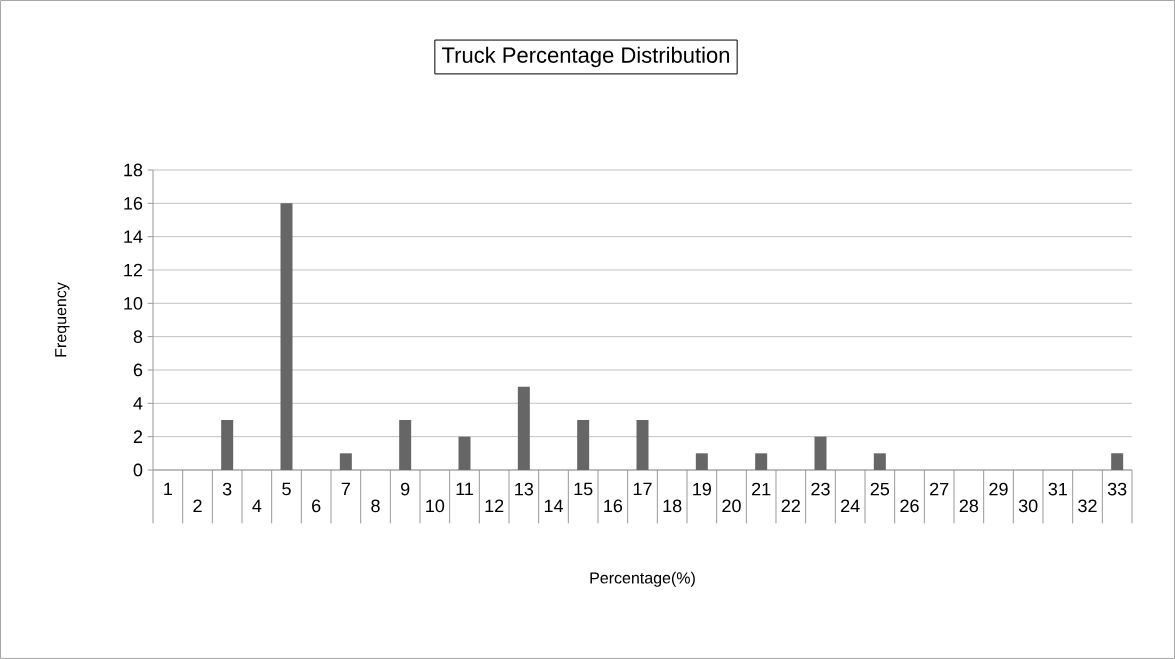 The width and height of the screenshot is (1175, 659). What do you see at coordinates (227, 489) in the screenshot?
I see `x-tick-label: 3` at bounding box center [227, 489].